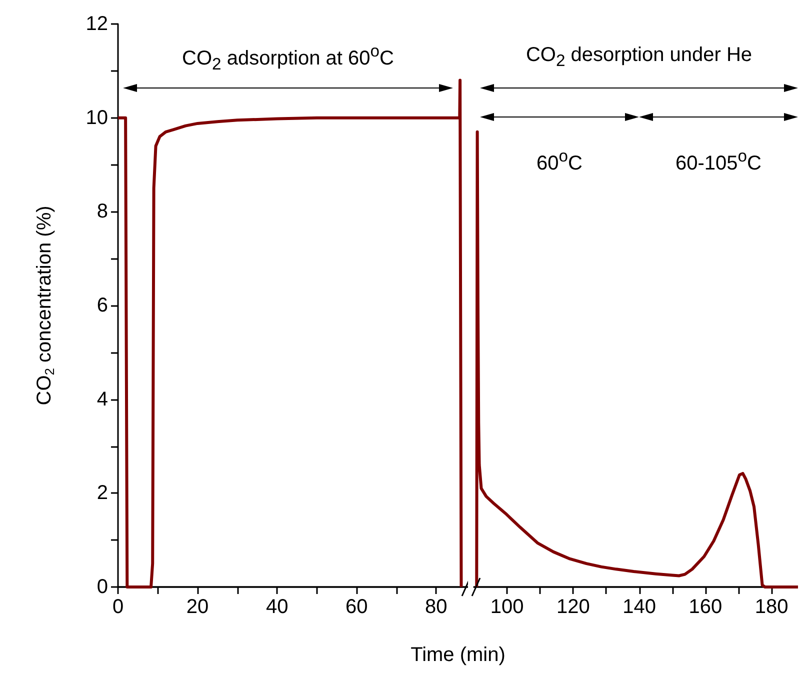  I want to click on x-tick-label: 120, so click(573, 607).